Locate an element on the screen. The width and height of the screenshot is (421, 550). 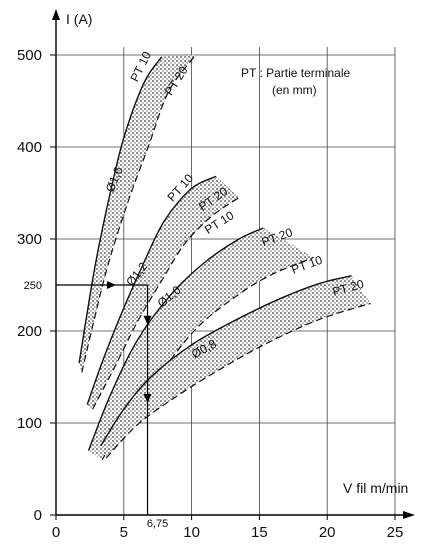
ref-current-label: 250 is located at coordinates (33, 286).